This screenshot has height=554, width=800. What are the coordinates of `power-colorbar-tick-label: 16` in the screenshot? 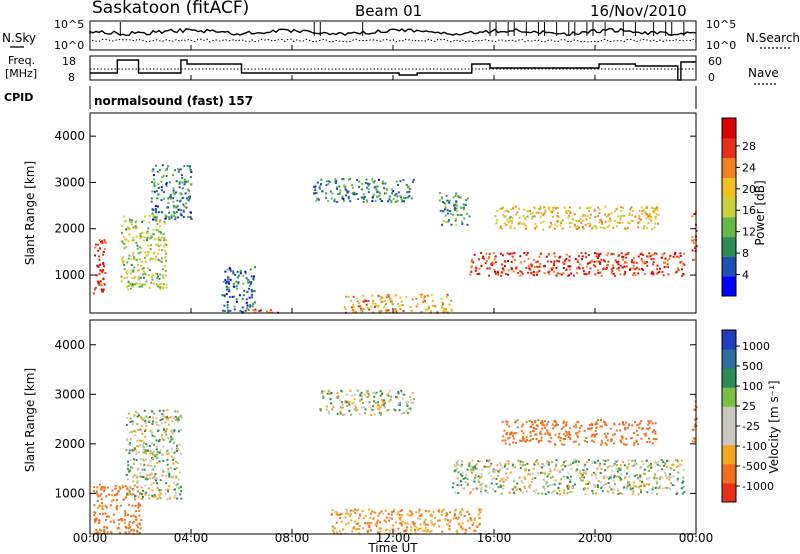 It's located at (749, 210).